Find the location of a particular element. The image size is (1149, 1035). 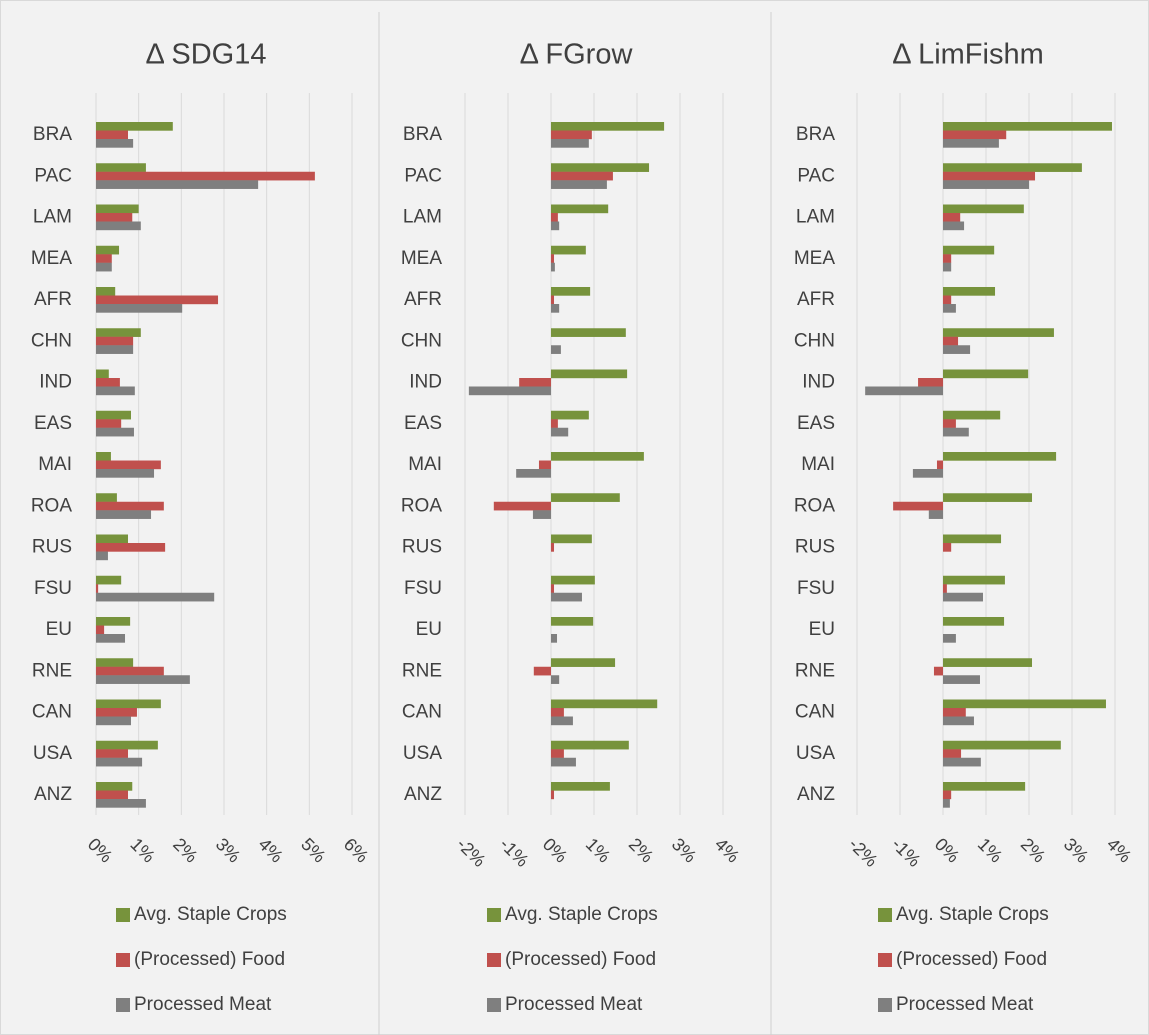

panel-title: Δ LimFishm is located at coordinates (968, 55).